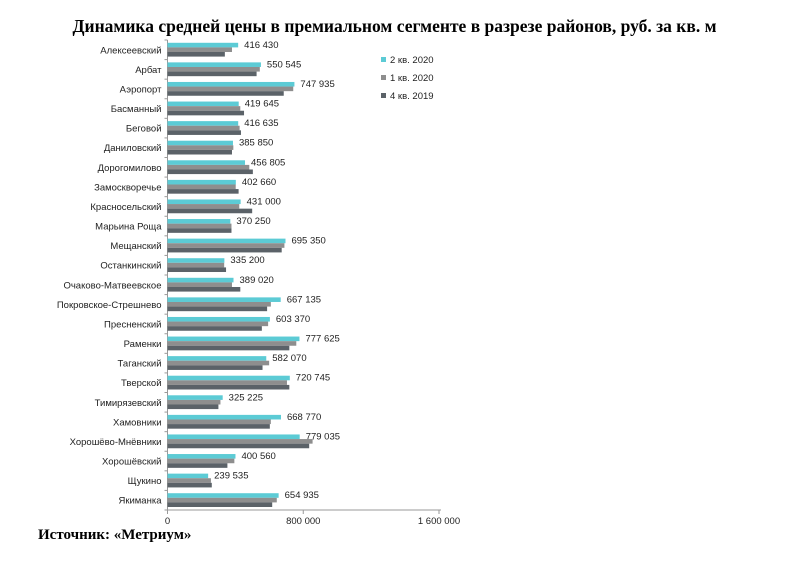 The width and height of the screenshot is (789, 566). I want to click on category-label: Красносельский, so click(125, 207).